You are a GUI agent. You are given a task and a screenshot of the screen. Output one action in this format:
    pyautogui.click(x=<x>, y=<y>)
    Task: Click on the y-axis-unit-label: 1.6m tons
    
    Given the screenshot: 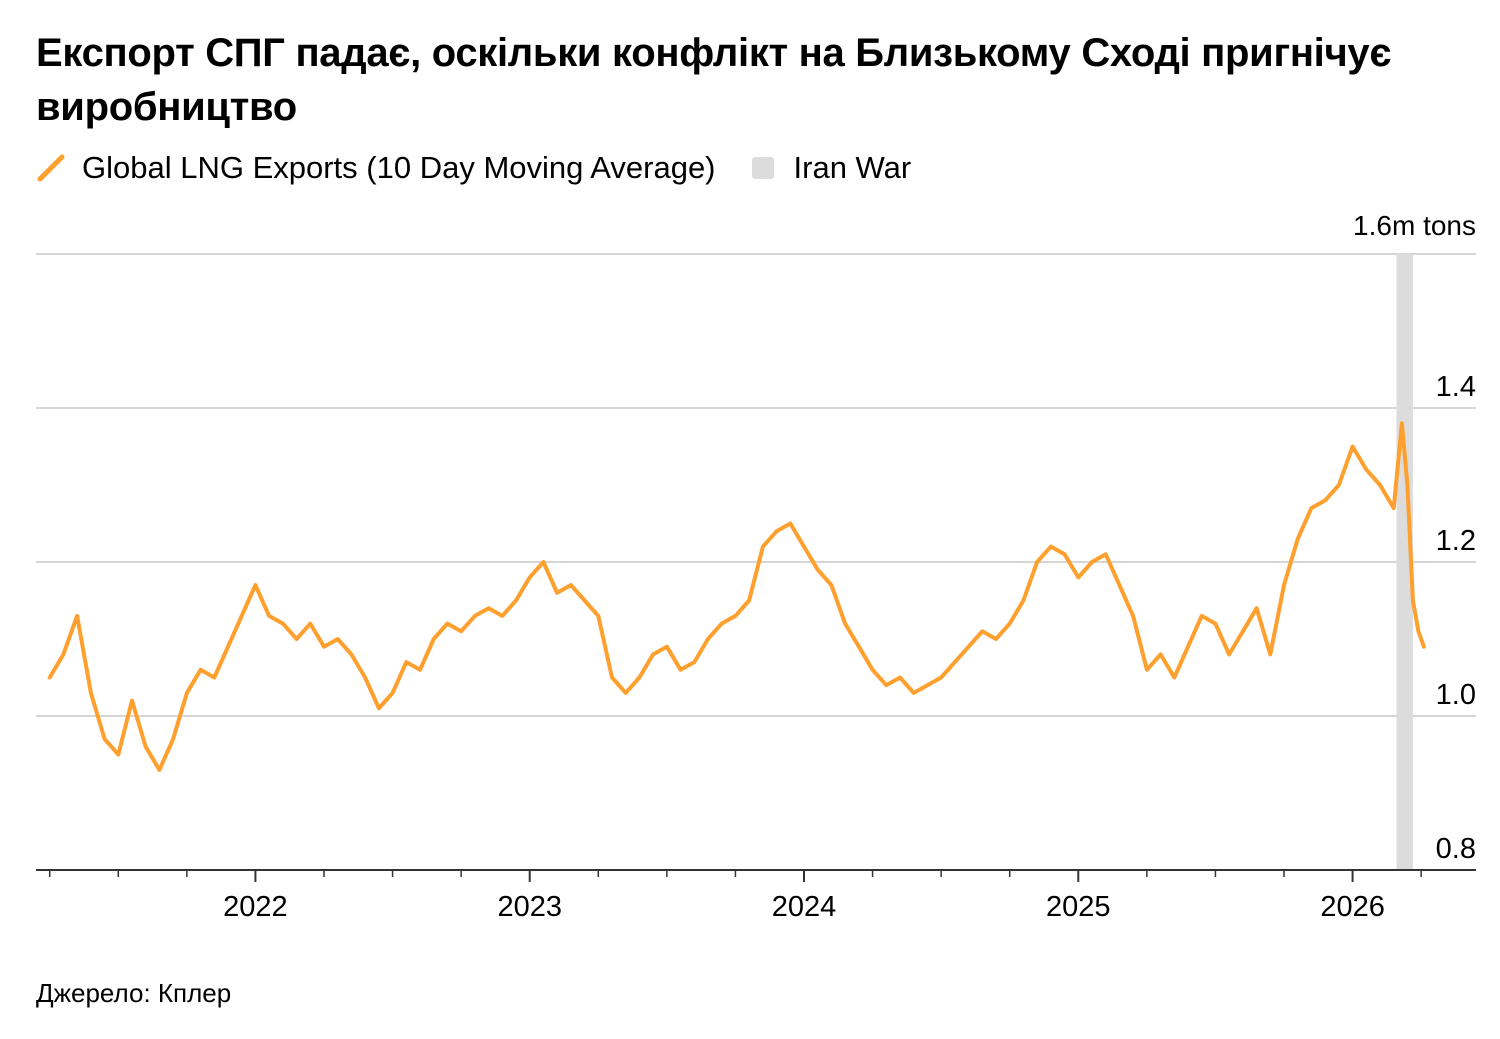 What is the action you would take?
    pyautogui.click(x=1414, y=225)
    